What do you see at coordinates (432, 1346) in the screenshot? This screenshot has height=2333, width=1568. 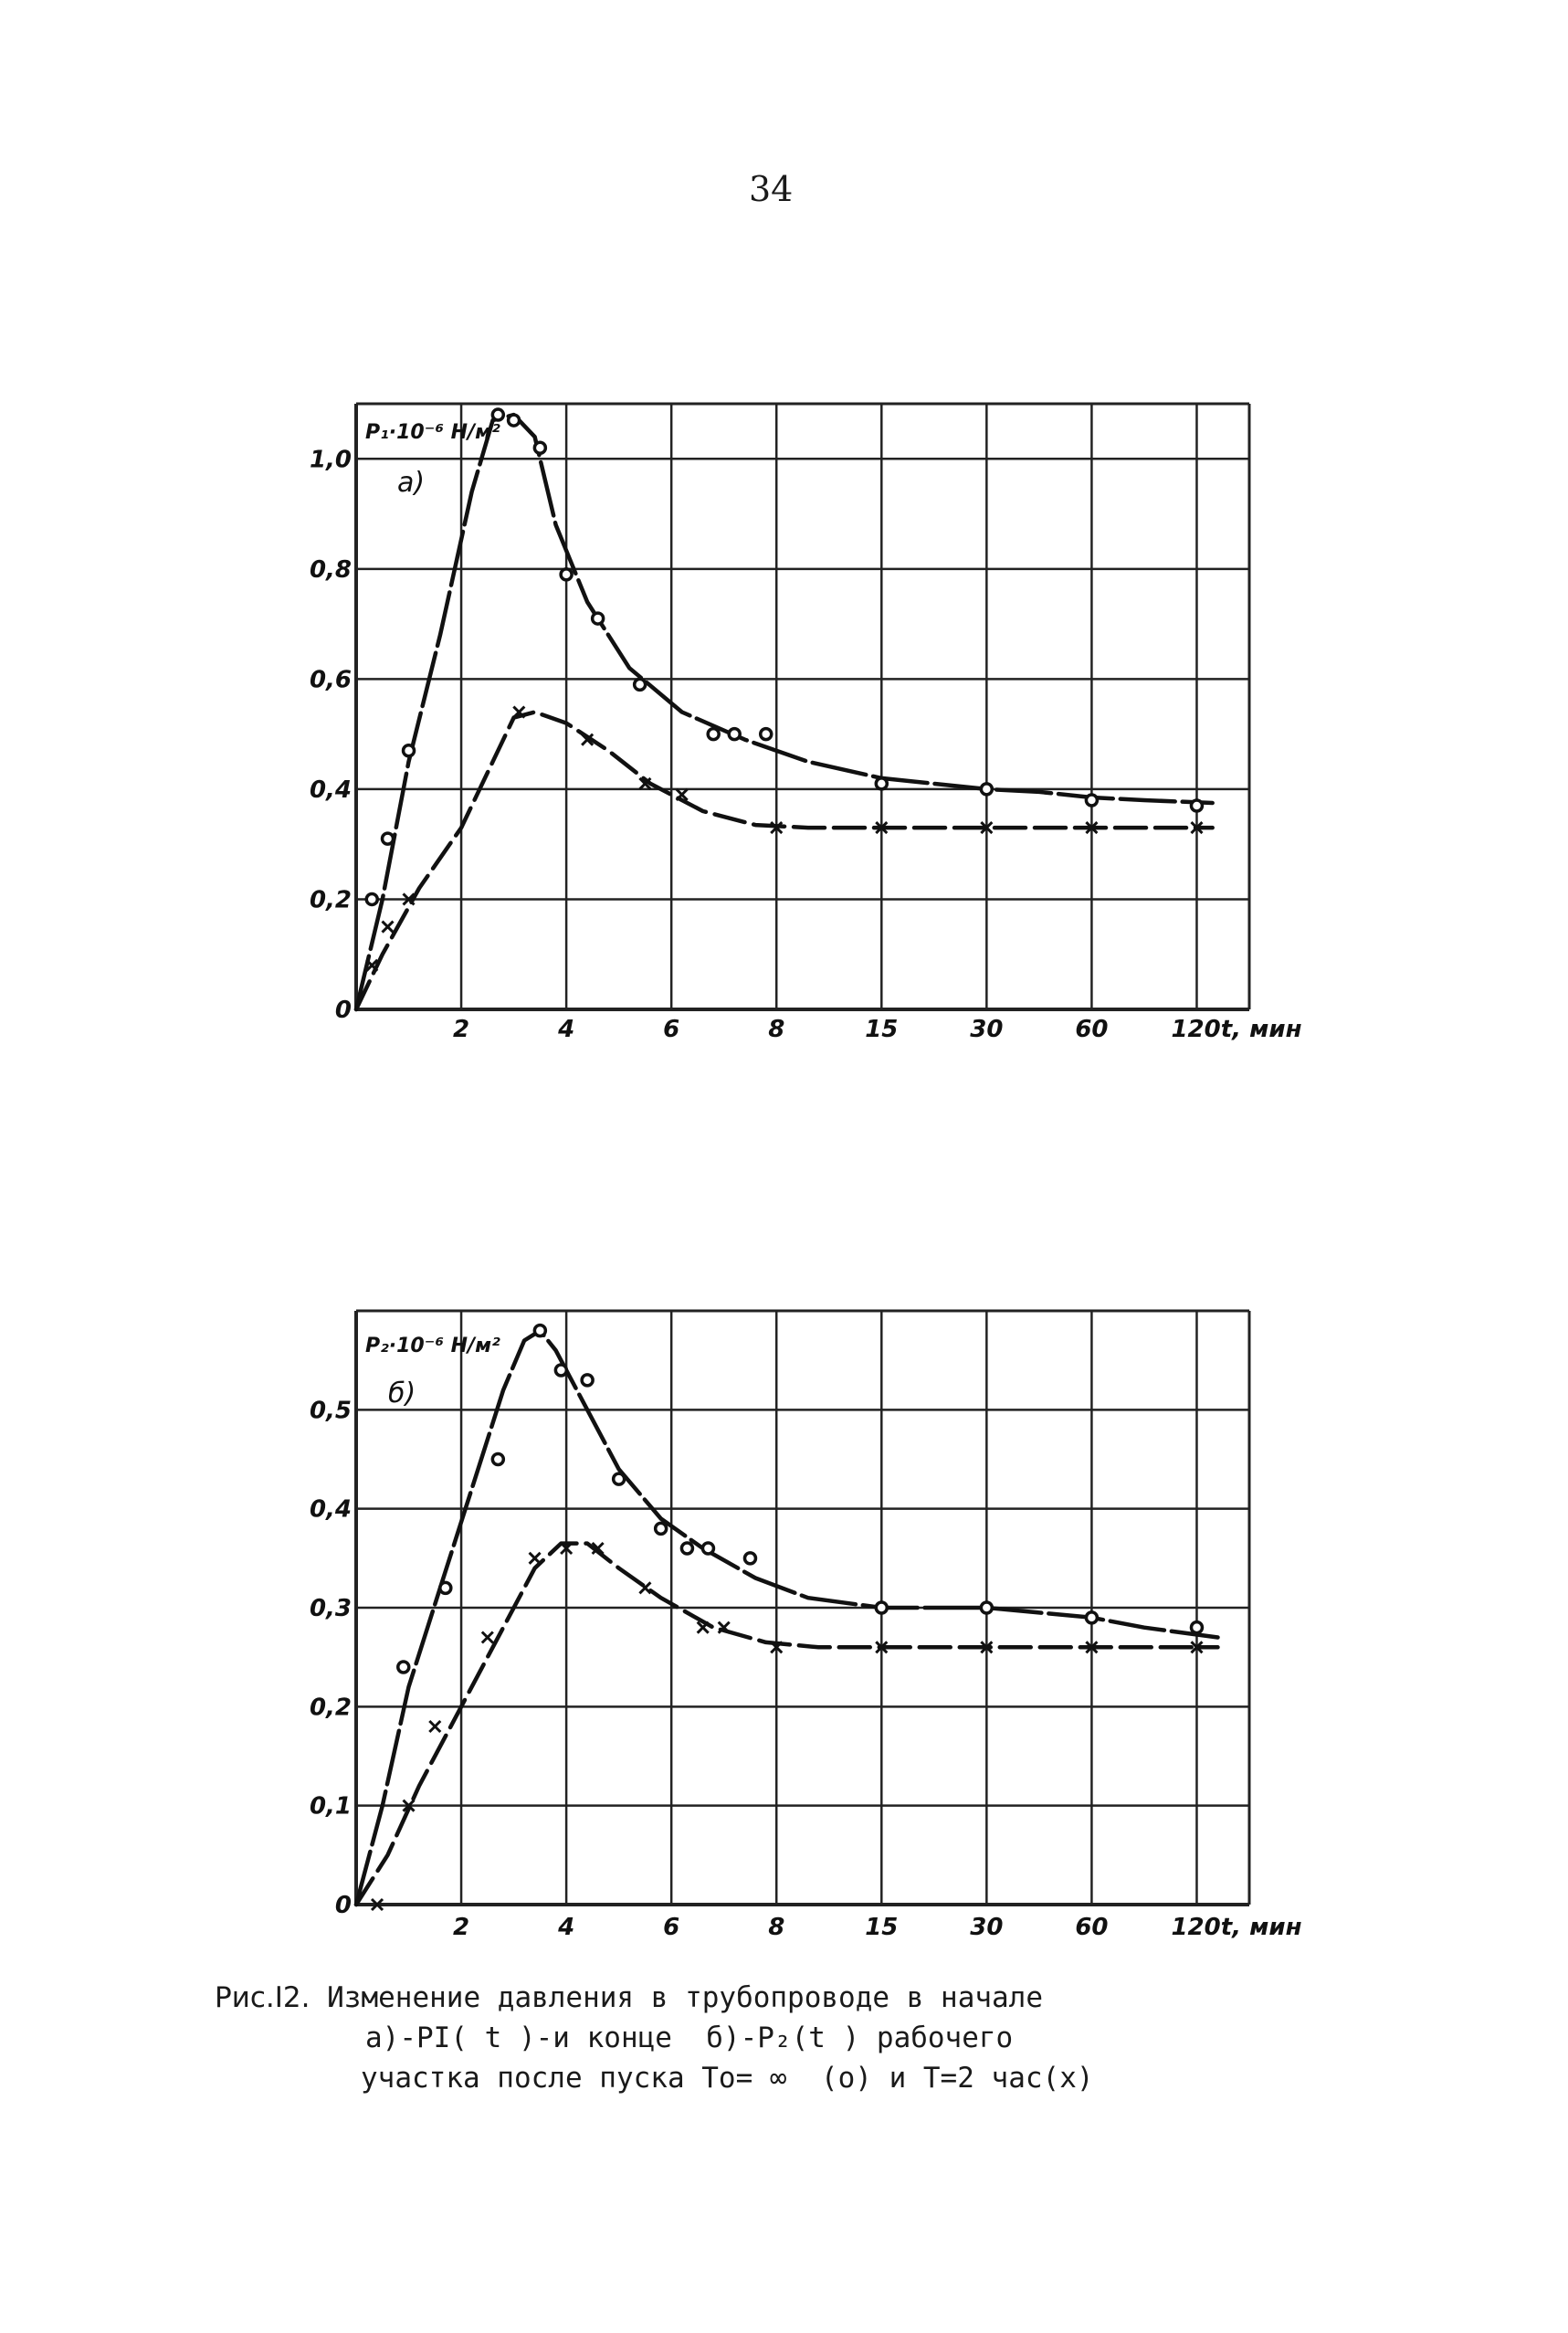 I see `y-axis-label: P₂·10⁻⁶ Н/м²` at bounding box center [432, 1346].